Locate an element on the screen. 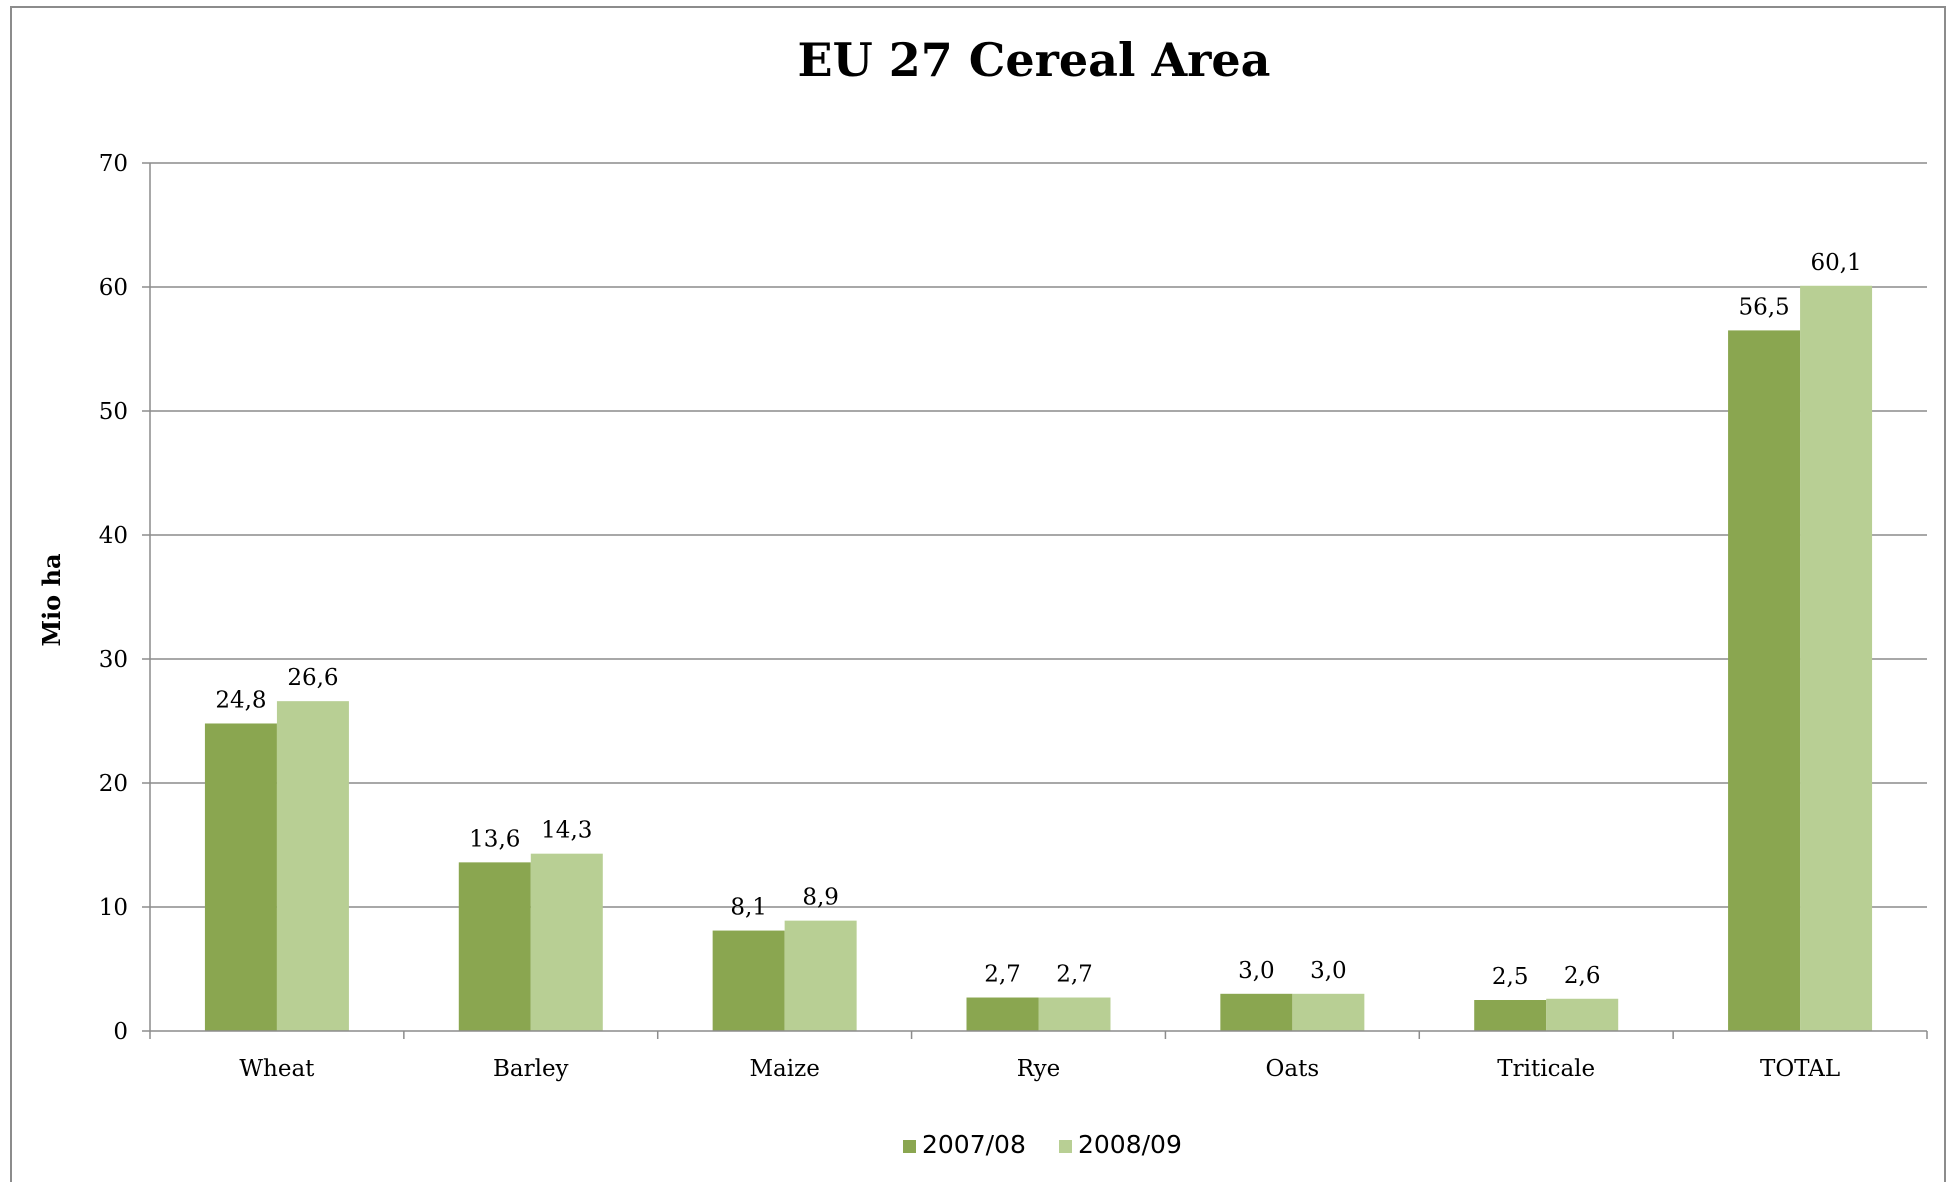  data-label: 2,6 is located at coordinates (1582, 976).